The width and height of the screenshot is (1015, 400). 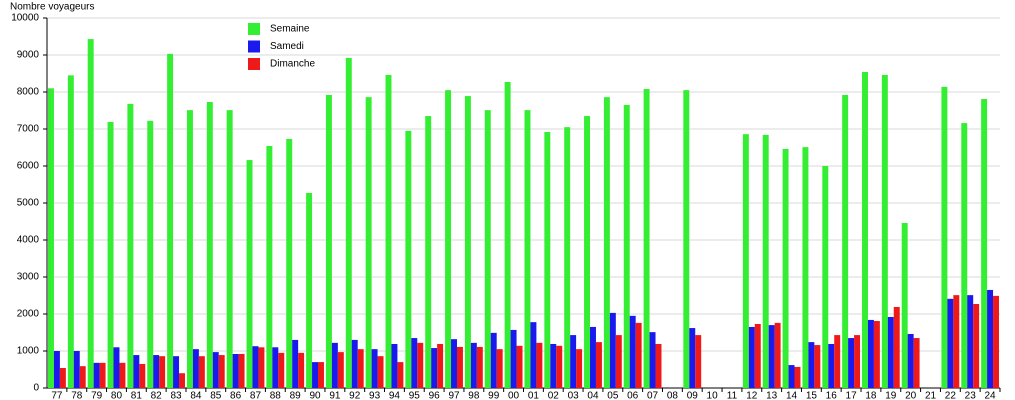 What do you see at coordinates (395, 395) in the screenshot?
I see `x-tick-label: 94` at bounding box center [395, 395].